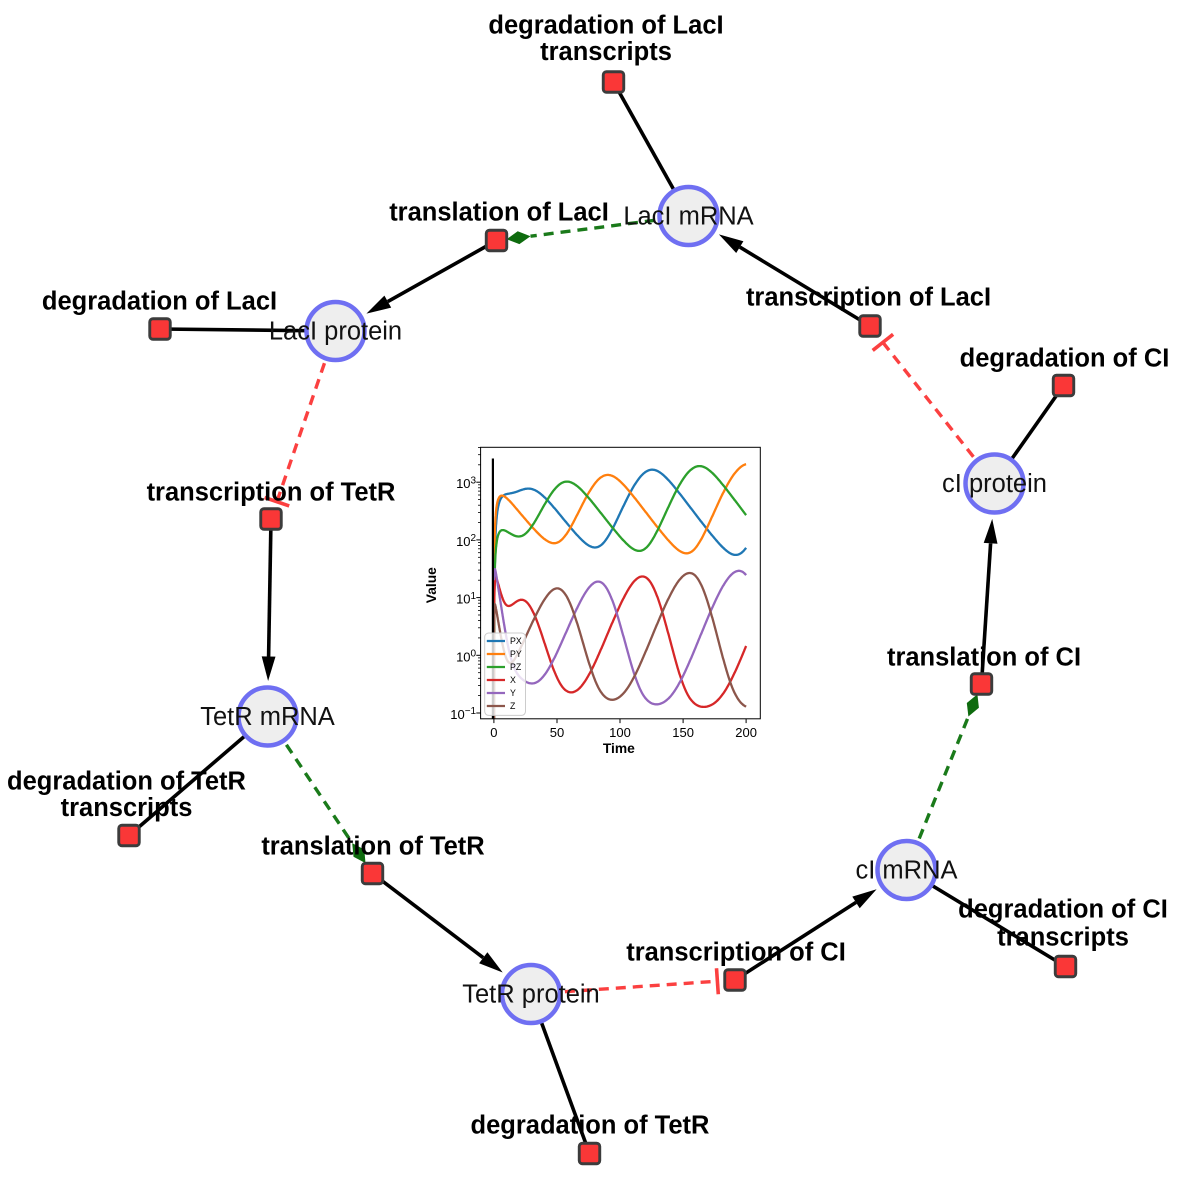 The height and width of the screenshot is (1200, 1189). What do you see at coordinates (516, 654) in the screenshot?
I see `svg-text: PY` at bounding box center [516, 654].